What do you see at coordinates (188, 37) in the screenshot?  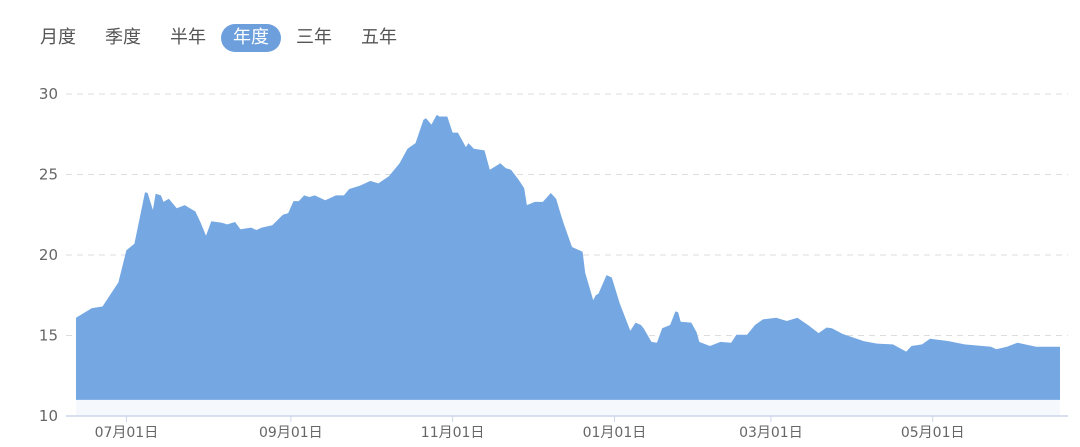 I see `tab-half-year: 半年` at bounding box center [188, 37].